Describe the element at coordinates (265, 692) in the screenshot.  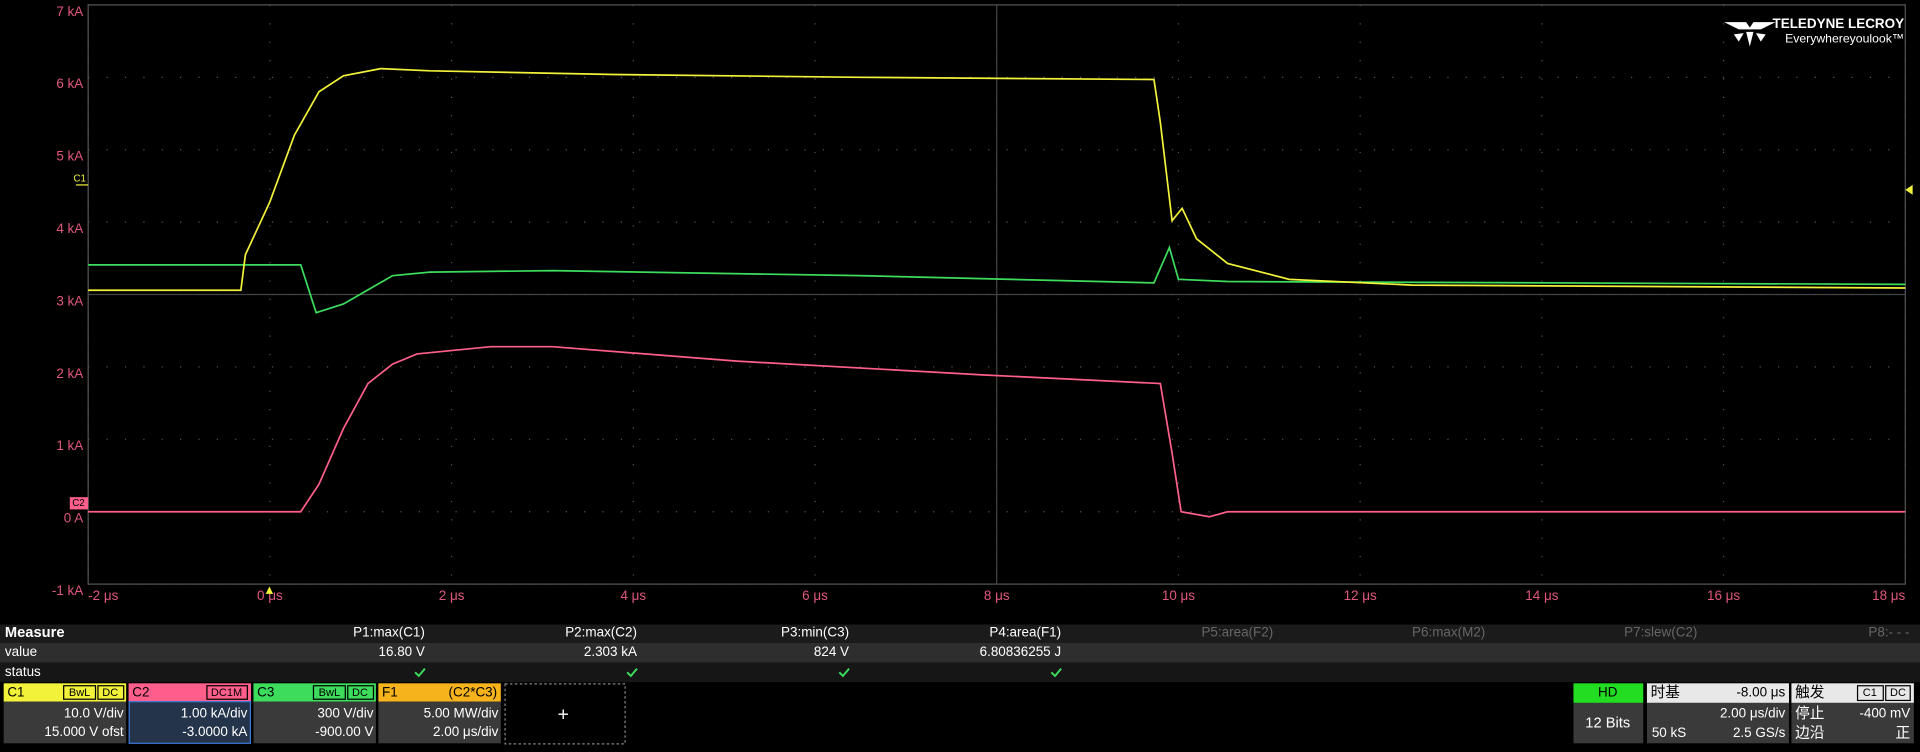
I see `channel-name: C3` at that location.